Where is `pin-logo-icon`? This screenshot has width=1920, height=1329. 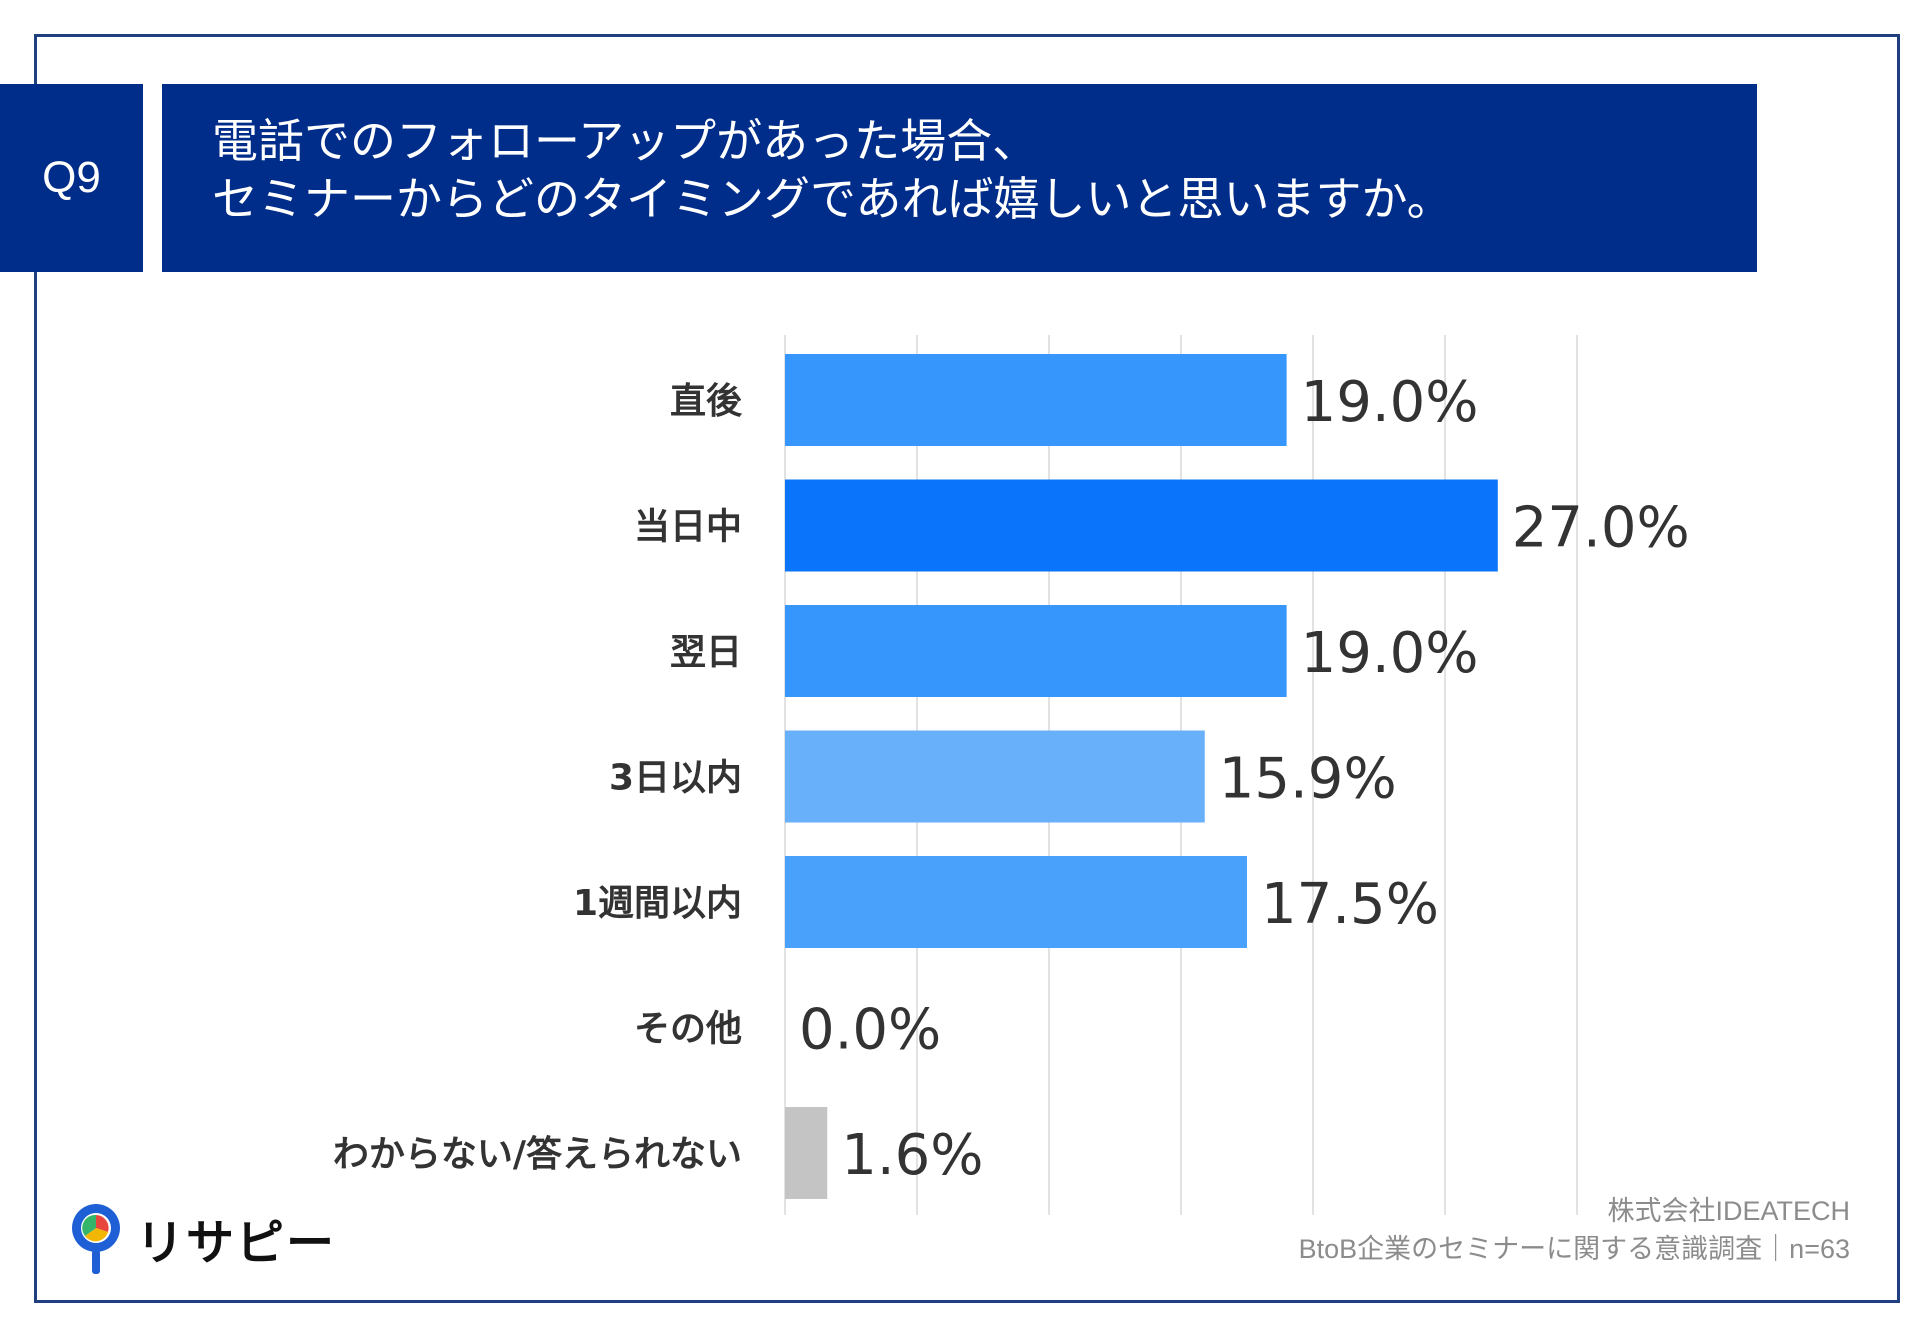
pin-logo-icon is located at coordinates (96, 1239).